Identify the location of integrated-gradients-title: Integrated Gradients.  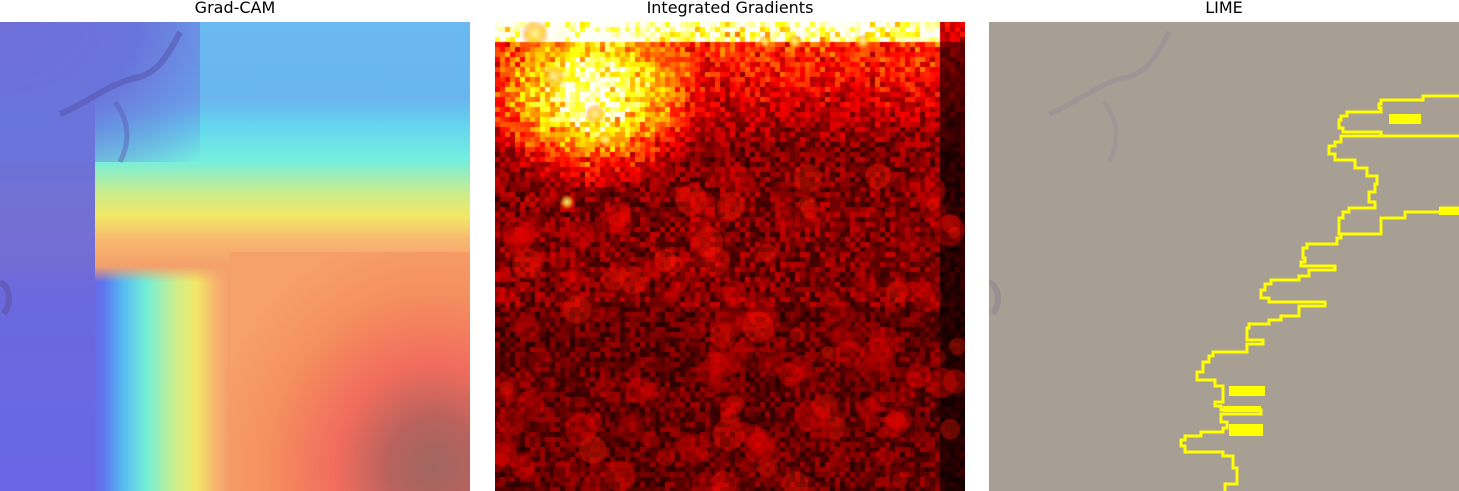
(730, 8).